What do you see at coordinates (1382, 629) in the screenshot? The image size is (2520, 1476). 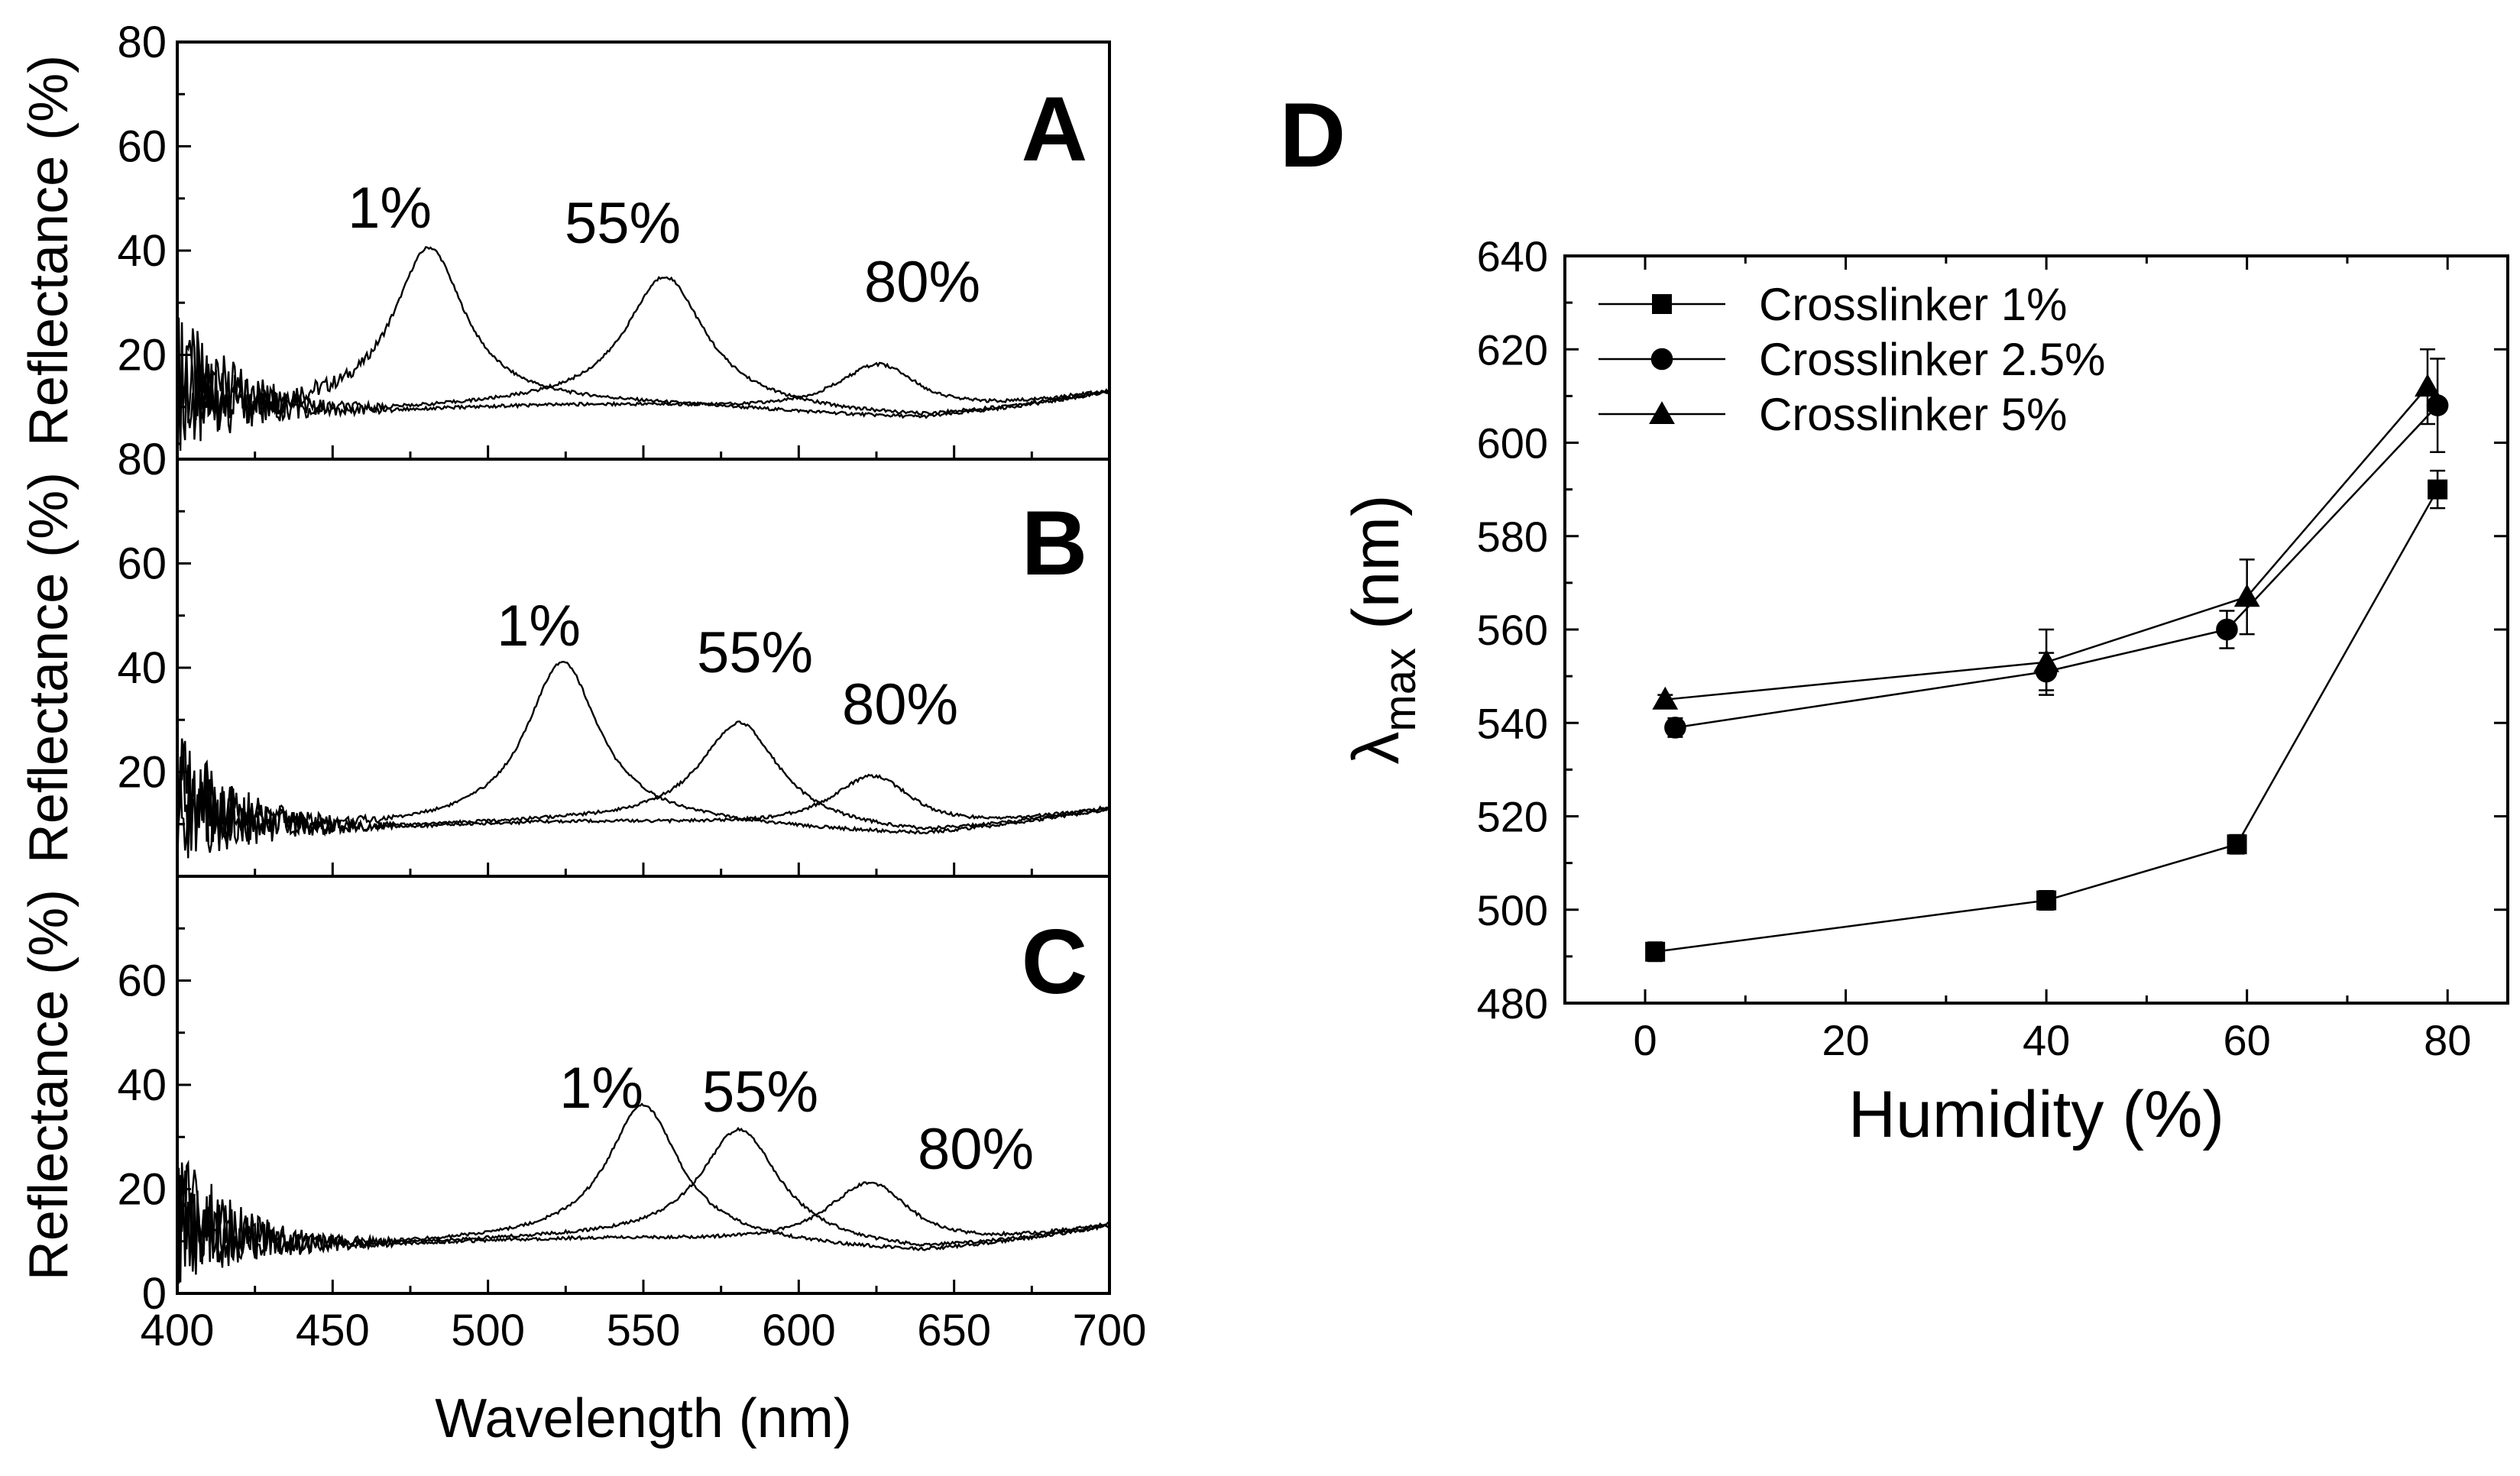 I see `y-axis-label: λmax (nm)` at bounding box center [1382, 629].